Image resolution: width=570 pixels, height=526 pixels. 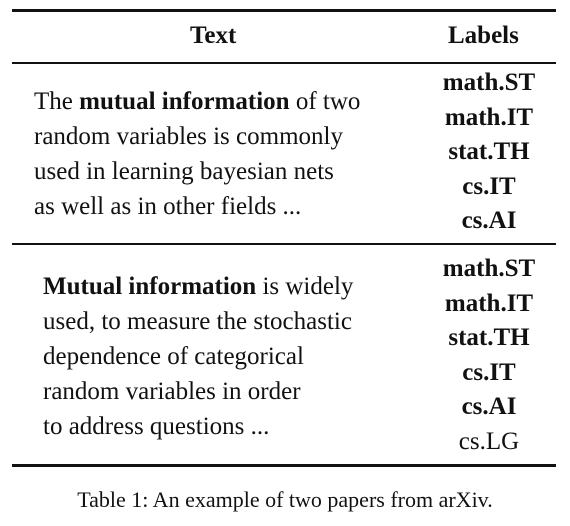 What do you see at coordinates (173, 356) in the screenshot?
I see `row-2-line-3: dependence of categorical` at bounding box center [173, 356].